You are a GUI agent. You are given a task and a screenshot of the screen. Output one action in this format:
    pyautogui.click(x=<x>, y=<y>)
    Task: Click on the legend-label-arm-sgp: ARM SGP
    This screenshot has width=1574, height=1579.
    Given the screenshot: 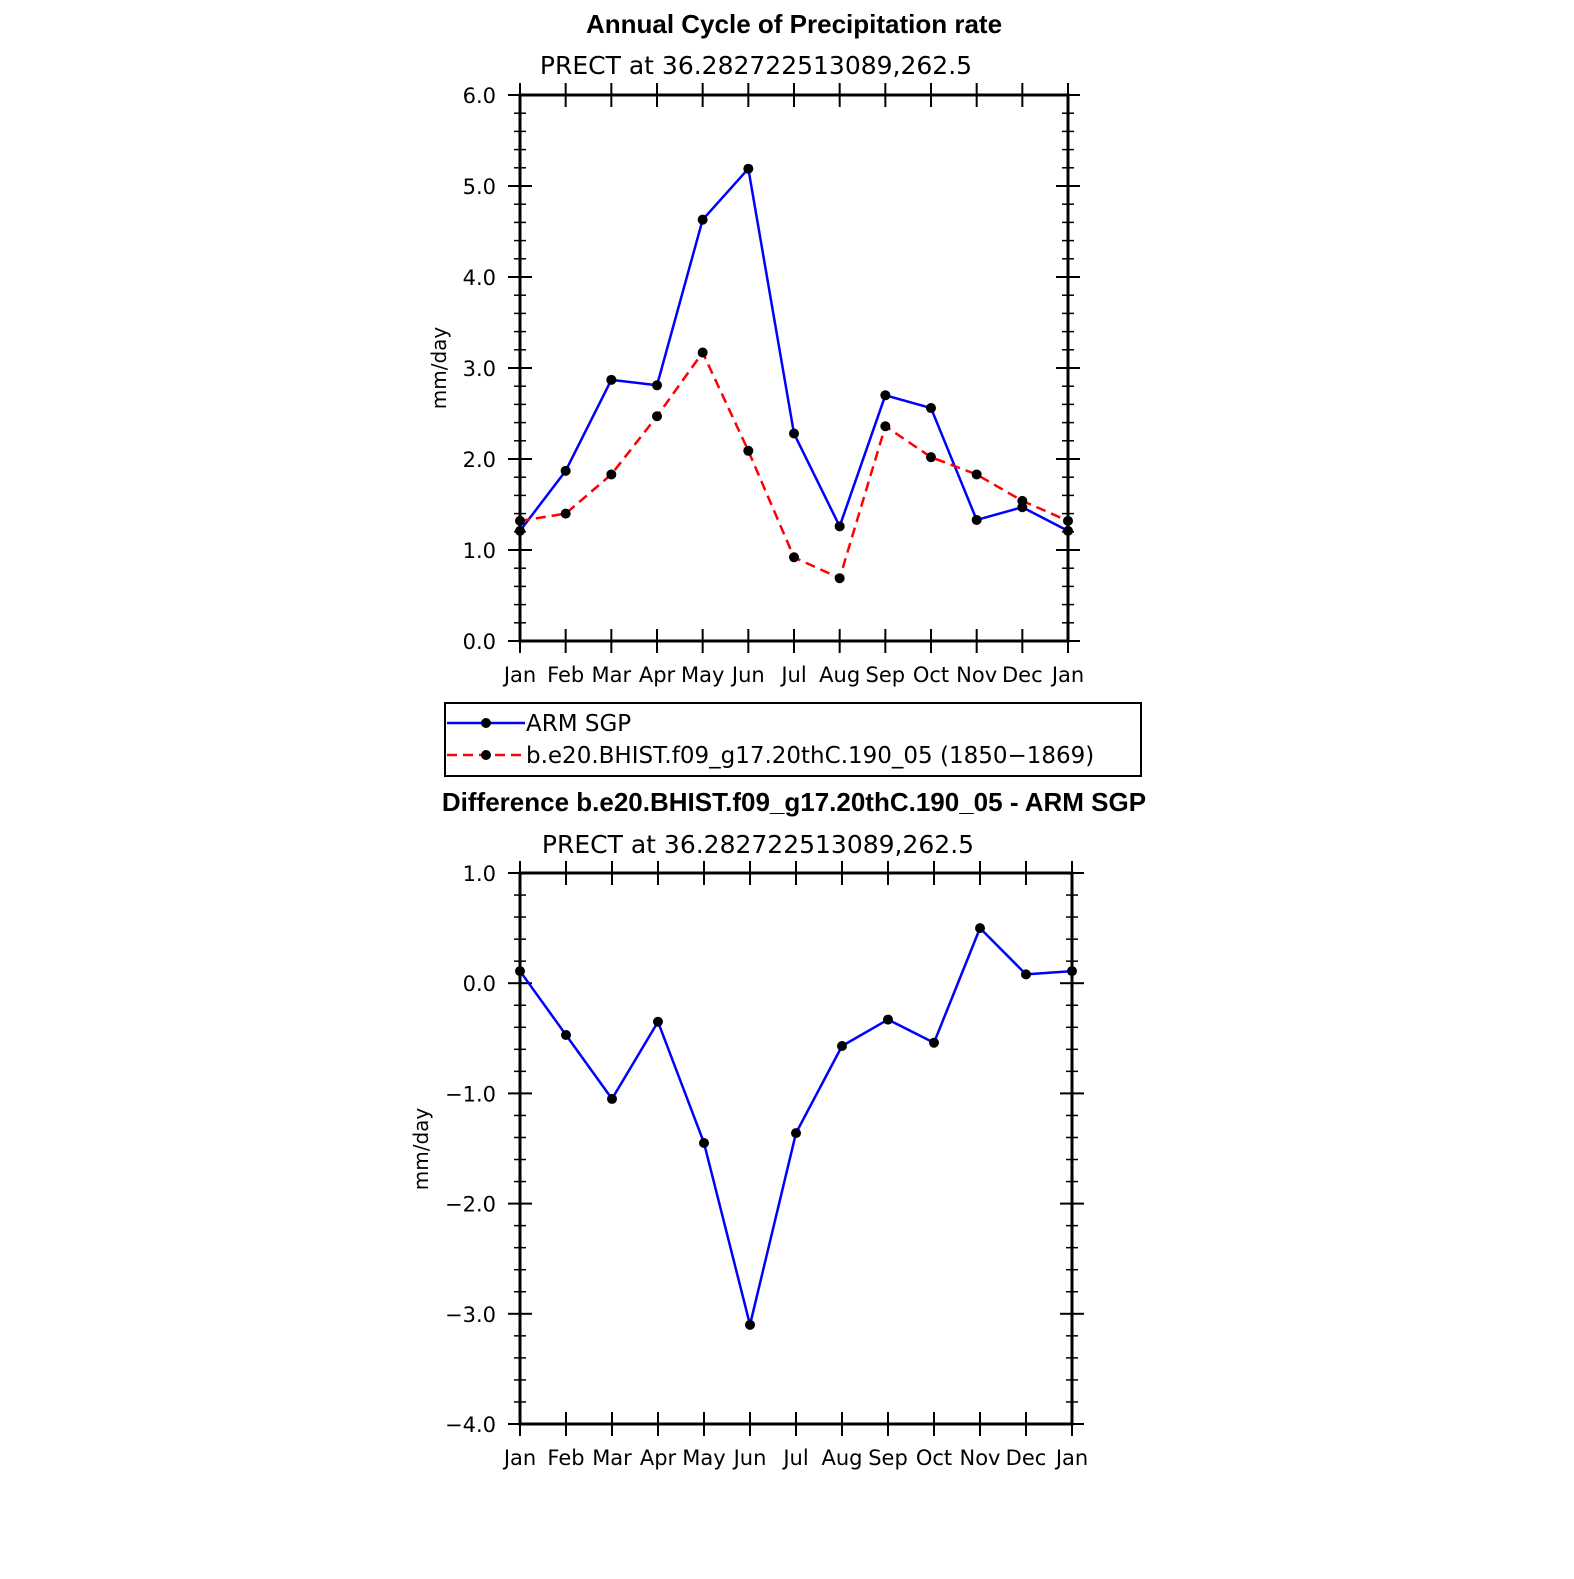 What is the action you would take?
    pyautogui.click(x=578, y=724)
    